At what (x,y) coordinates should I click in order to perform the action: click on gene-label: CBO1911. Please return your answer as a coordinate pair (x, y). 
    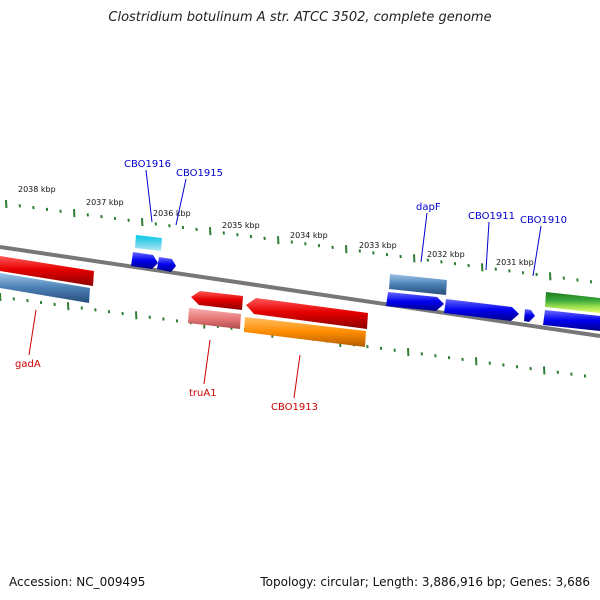
    Looking at the image, I should click on (491, 216).